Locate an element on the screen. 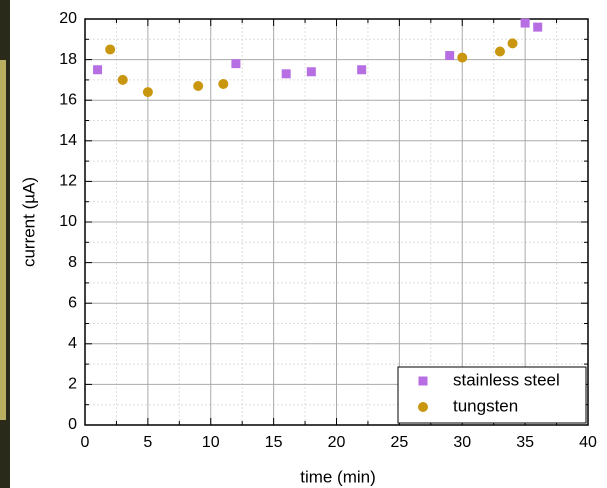 The height and width of the screenshot is (488, 607). y-tick-label: 10 is located at coordinates (68, 221).